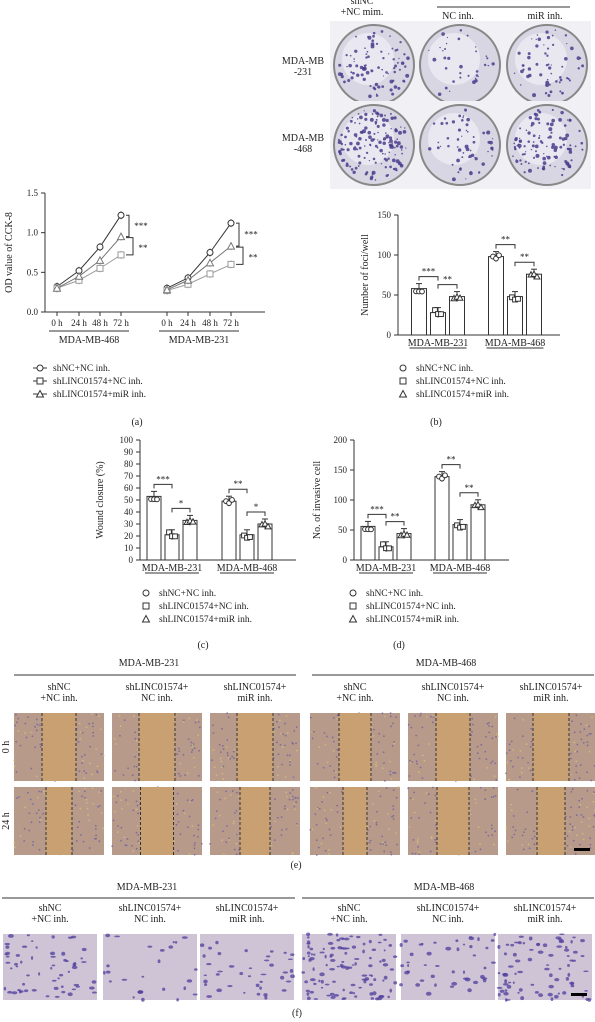  I want to click on y-tick-label: 100, so click(341, 500).